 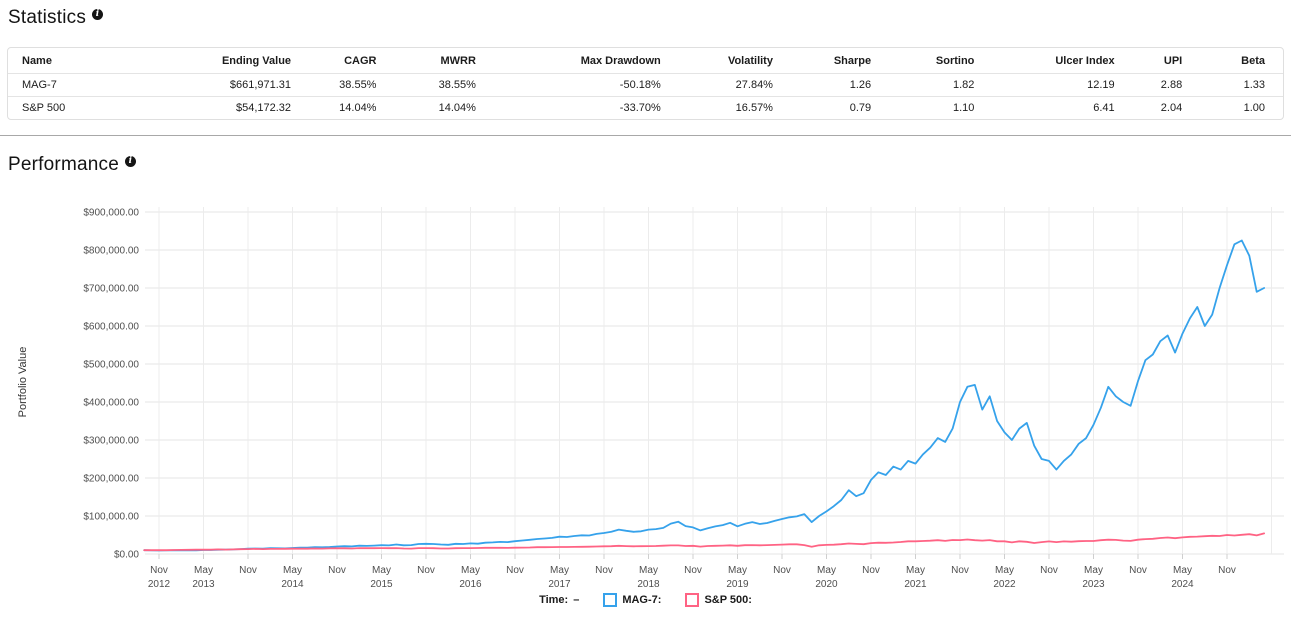 I want to click on chart-legend: Time: – MAG-7: S&P 500:, so click(x=645, y=600).